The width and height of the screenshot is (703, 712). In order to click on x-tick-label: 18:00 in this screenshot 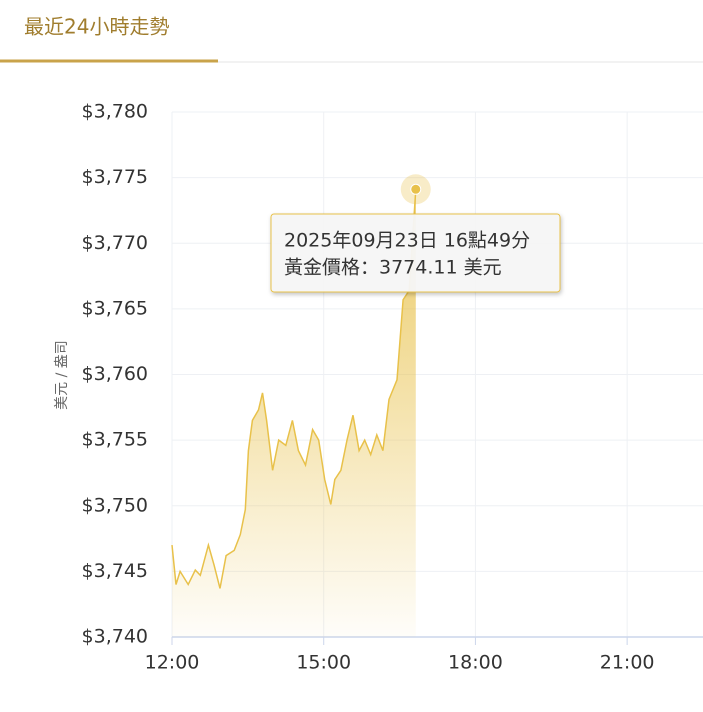, I will do `click(475, 663)`.